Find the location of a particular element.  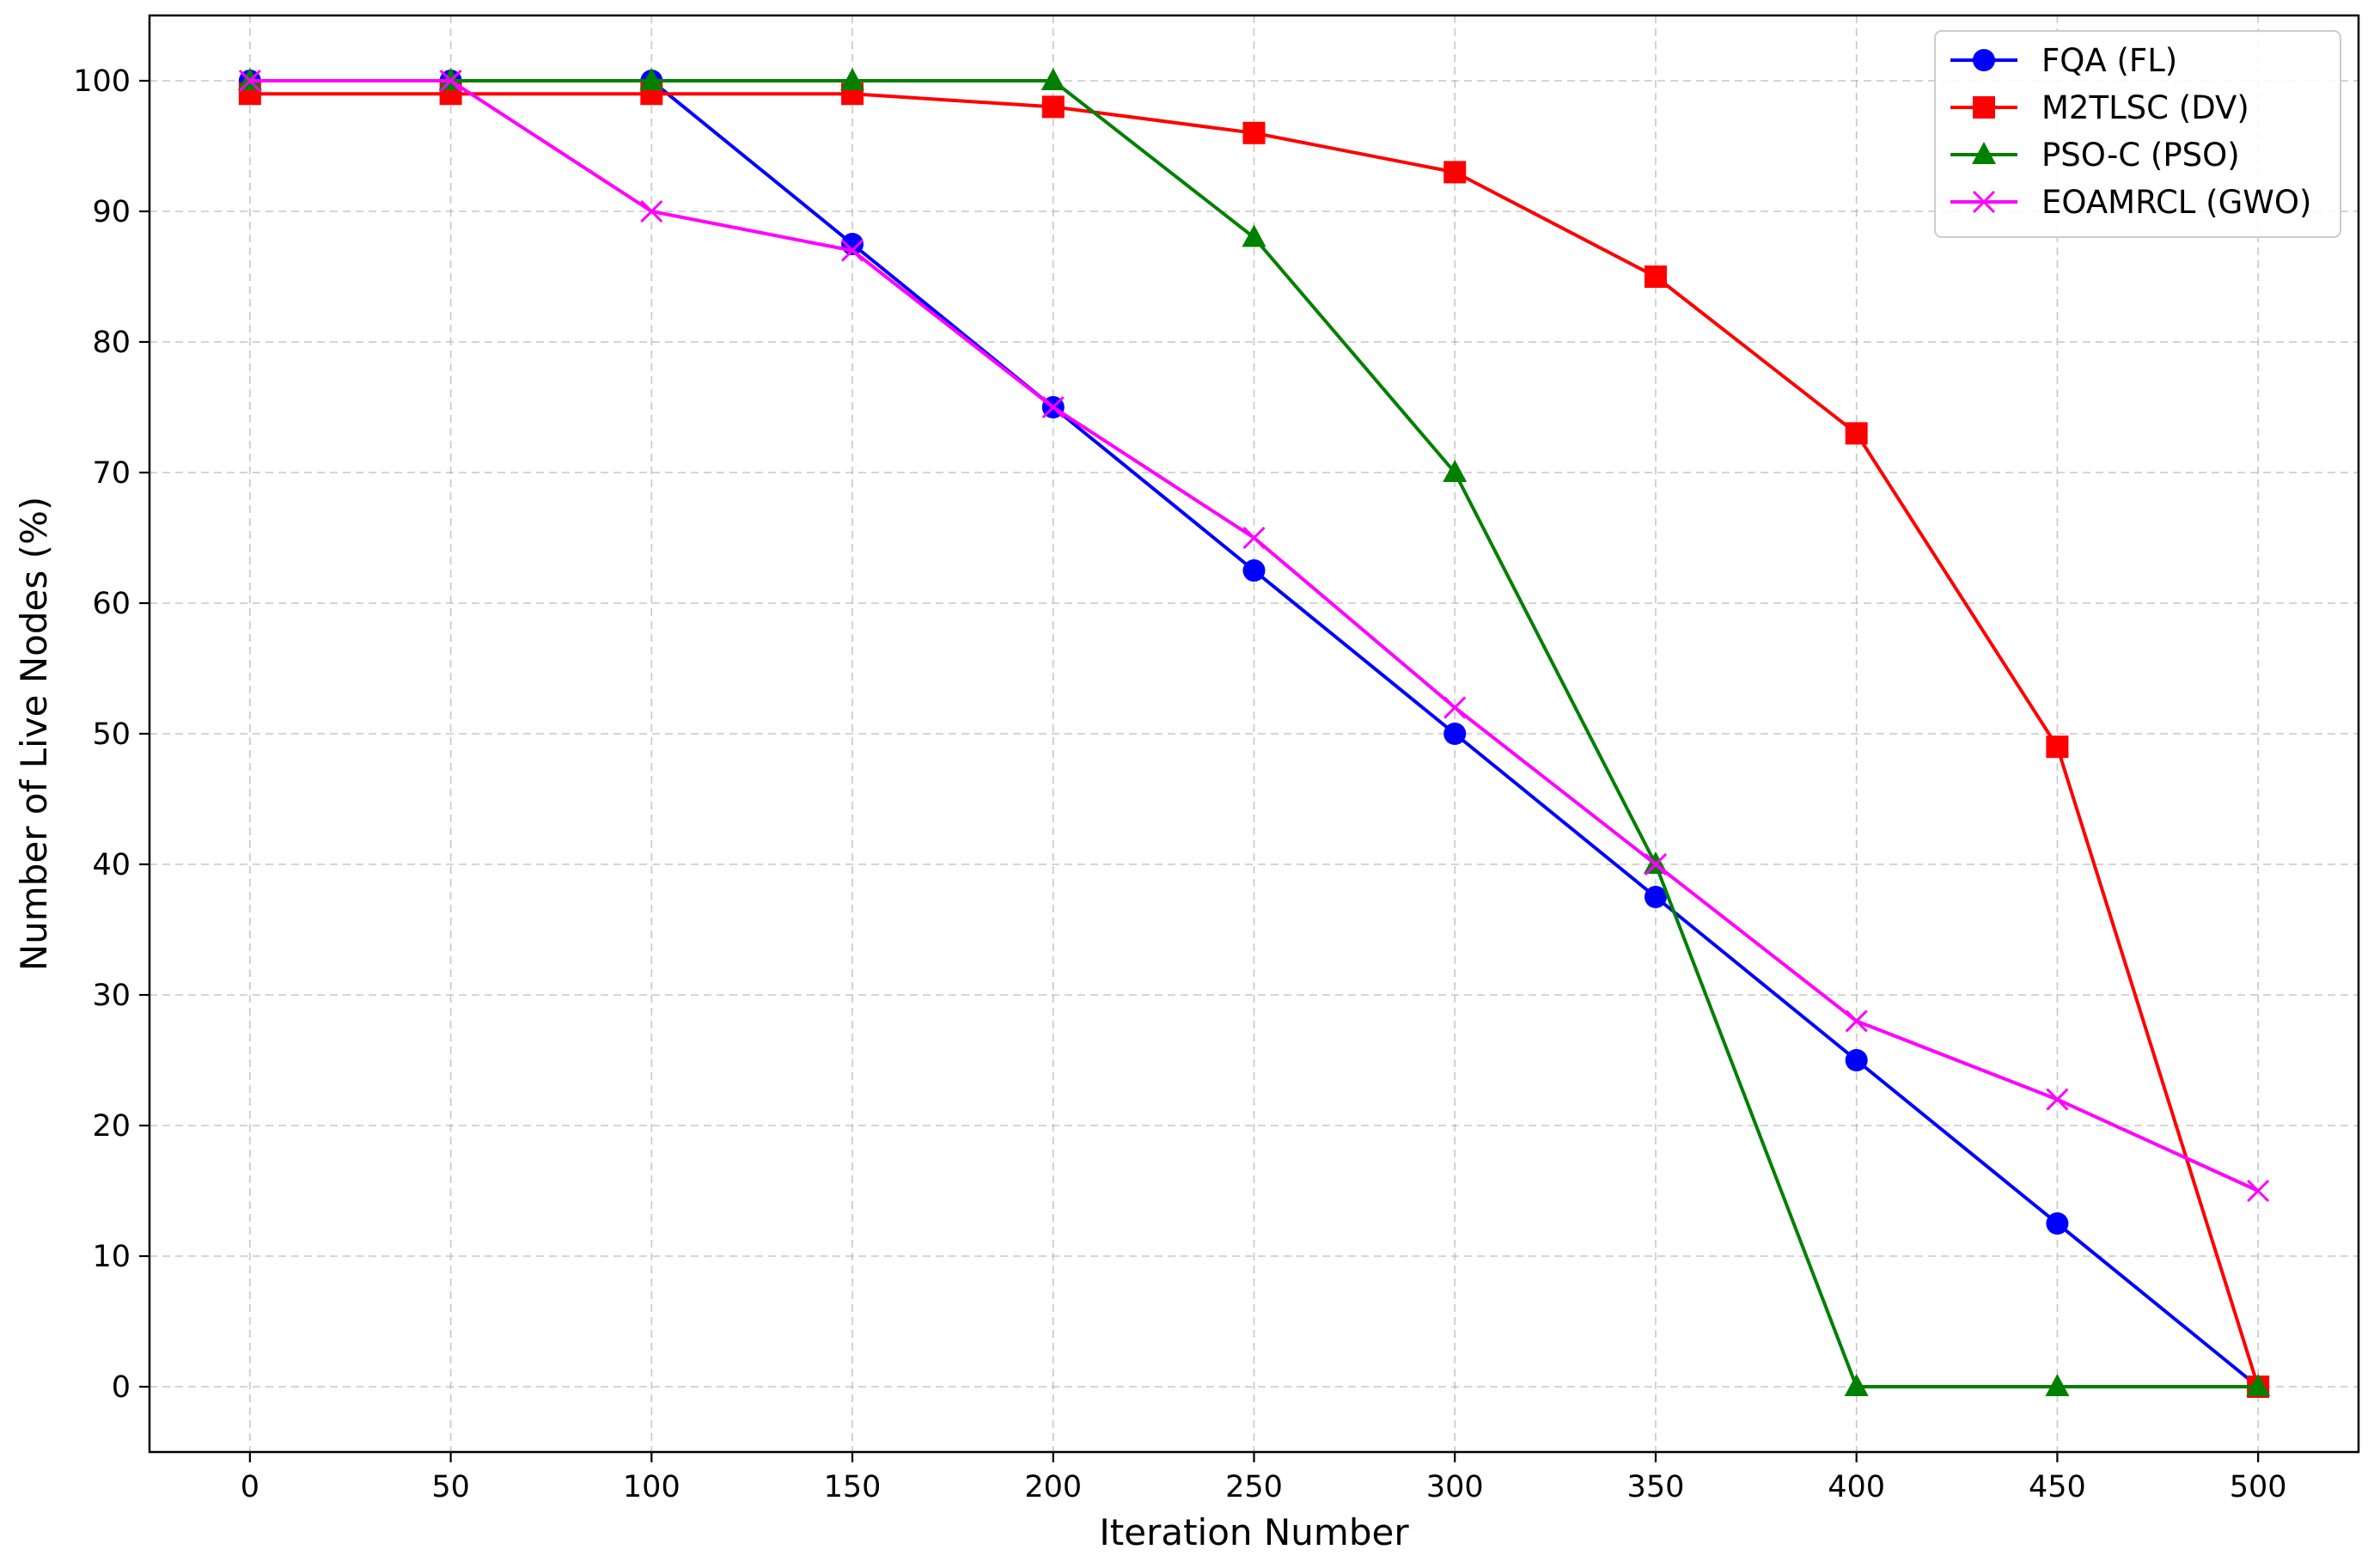

y-axis-title: Number of Live Nodes (%) is located at coordinates (34, 735).